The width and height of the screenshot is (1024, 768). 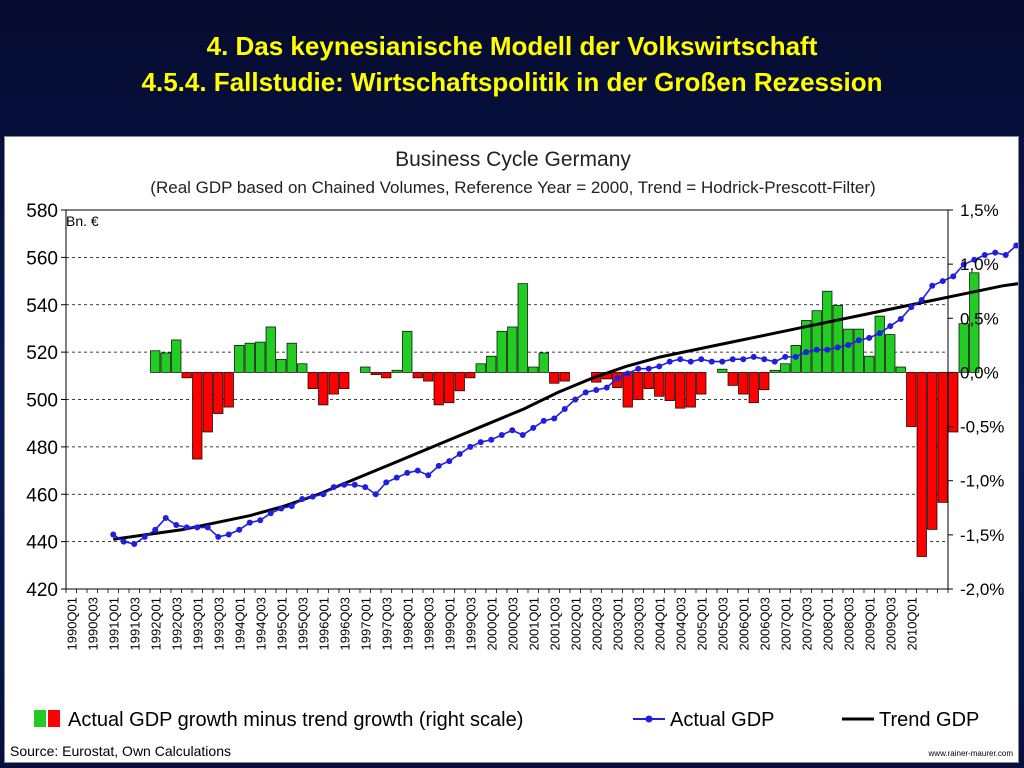 What do you see at coordinates (92, 624) in the screenshot?
I see `x-axis-tick-label: 1990Q03` at bounding box center [92, 624].